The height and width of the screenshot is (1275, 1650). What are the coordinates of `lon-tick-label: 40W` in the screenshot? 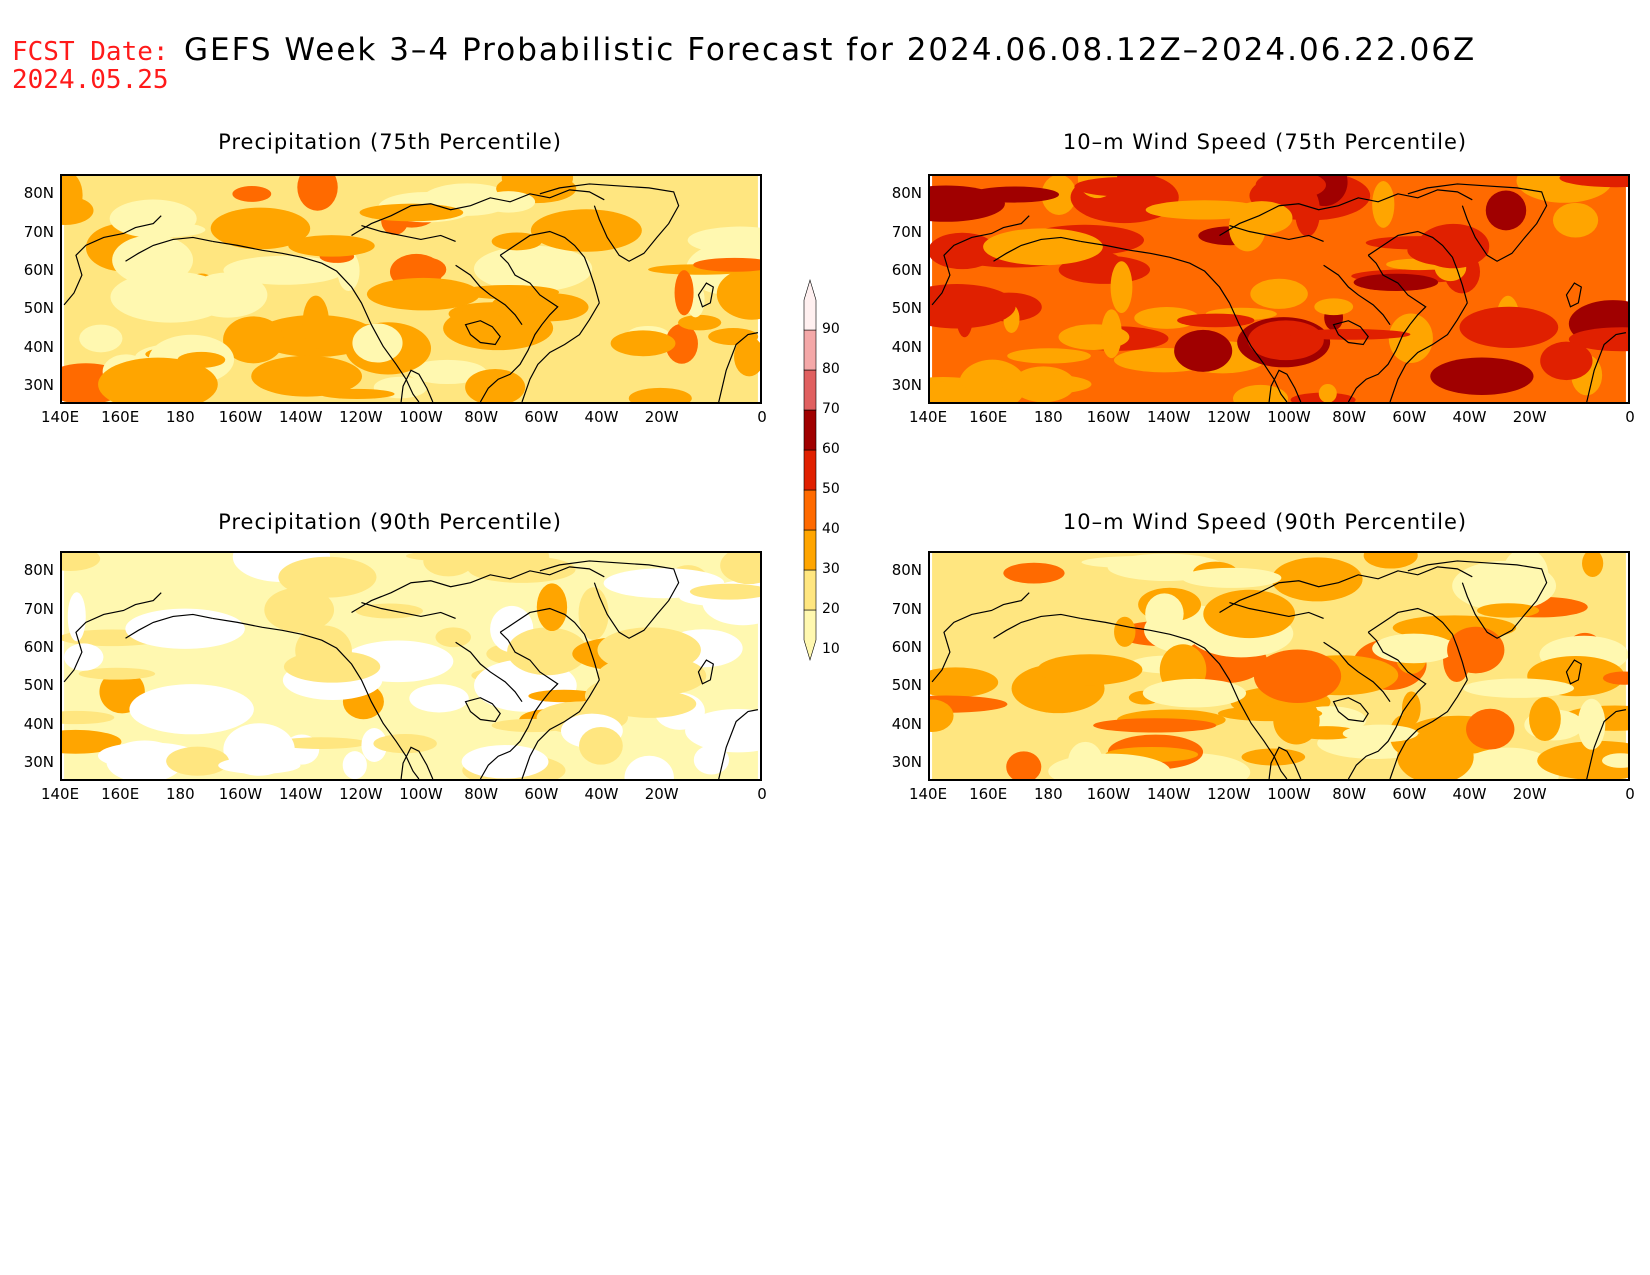 It's located at (601, 794).